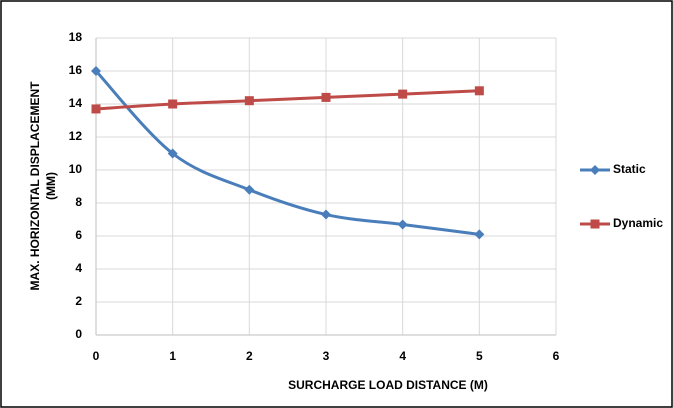 The width and height of the screenshot is (673, 408). Describe the element at coordinates (78, 334) in the screenshot. I see `y-tick-label: 0` at that location.